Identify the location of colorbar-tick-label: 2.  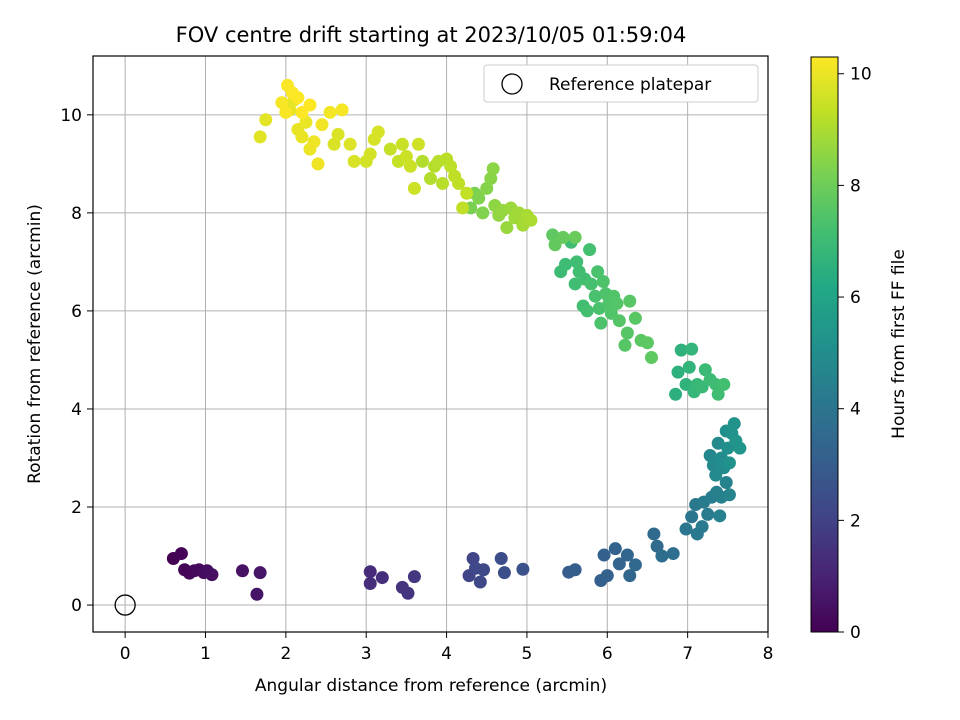
(855, 521).